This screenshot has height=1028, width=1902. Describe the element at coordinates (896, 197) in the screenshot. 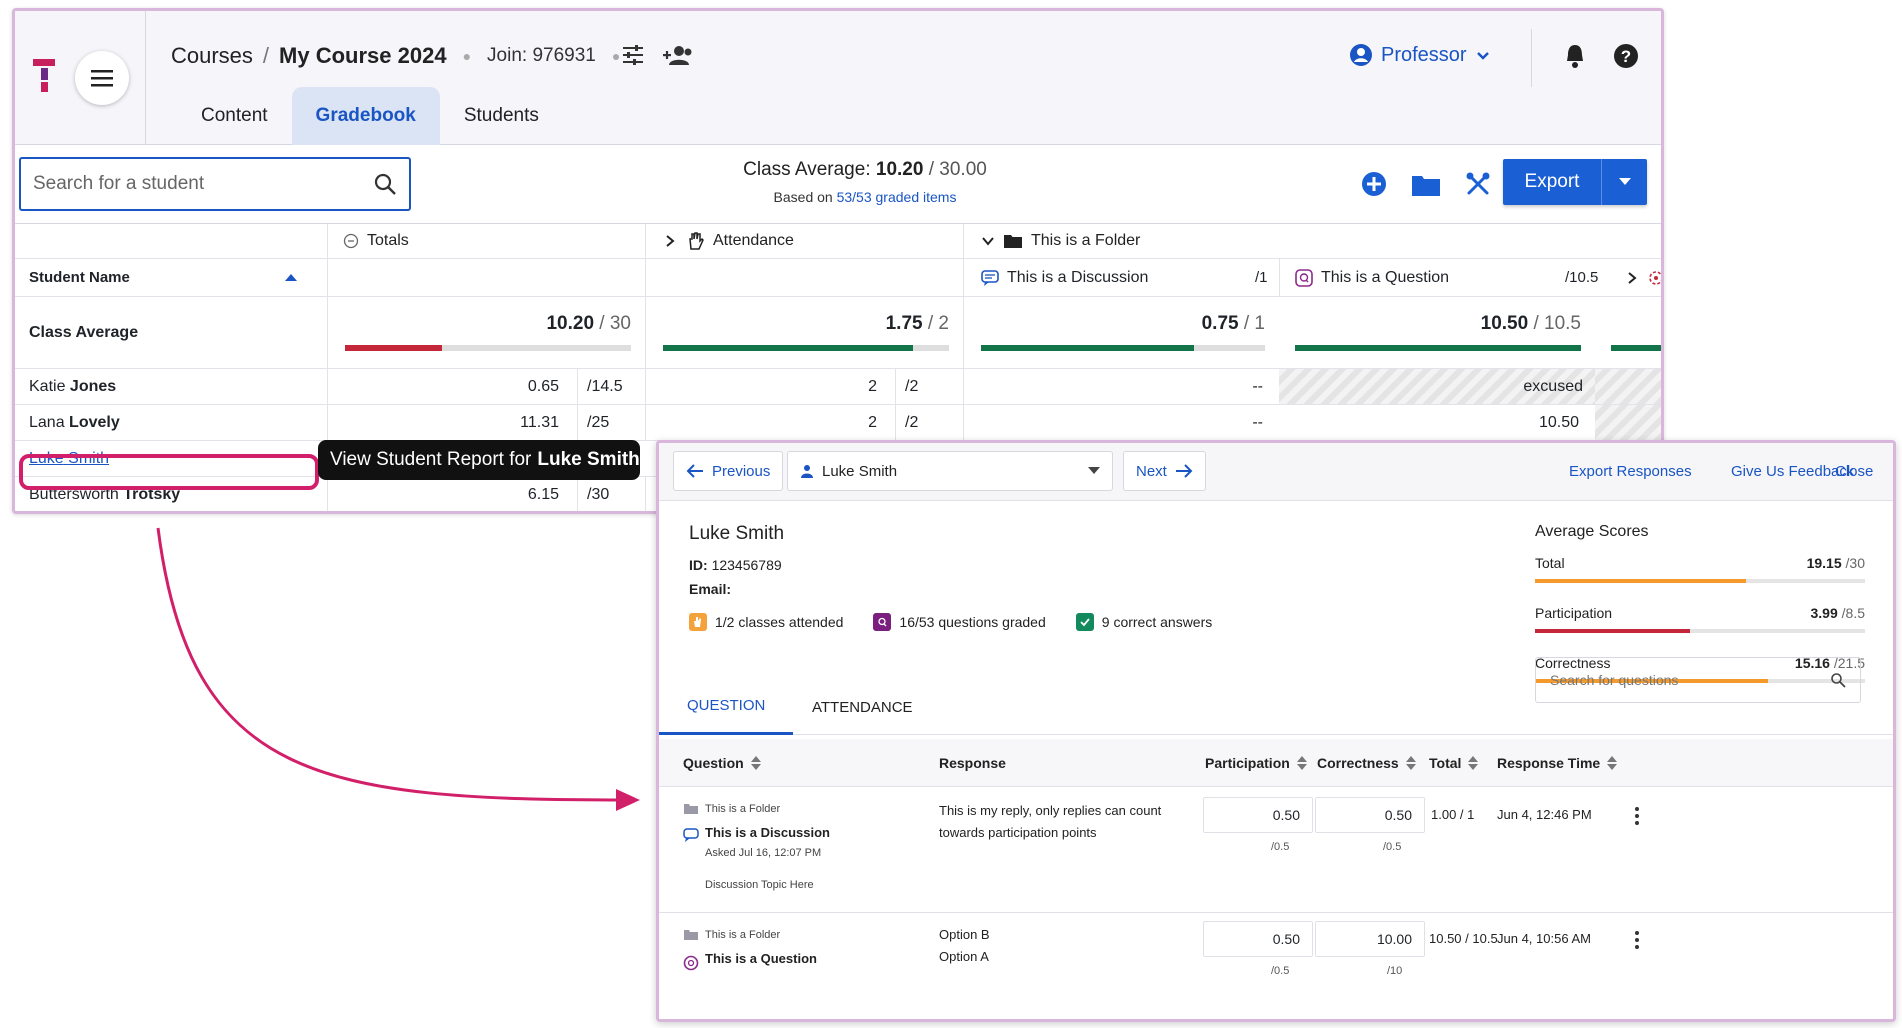

I see `graded-items-link: 53/53 graded items` at that location.